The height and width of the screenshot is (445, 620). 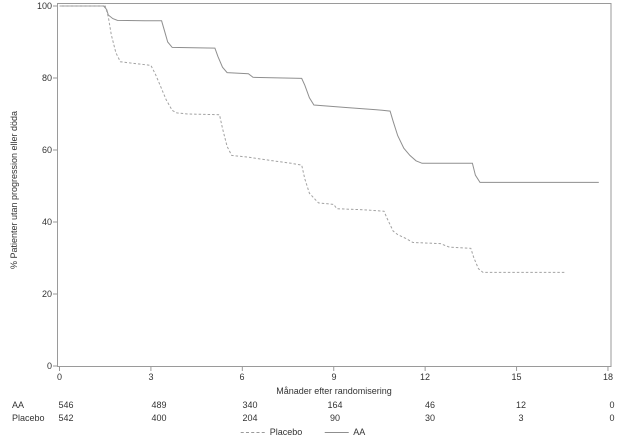 I want to click on risk-count: 46, so click(x=430, y=405).